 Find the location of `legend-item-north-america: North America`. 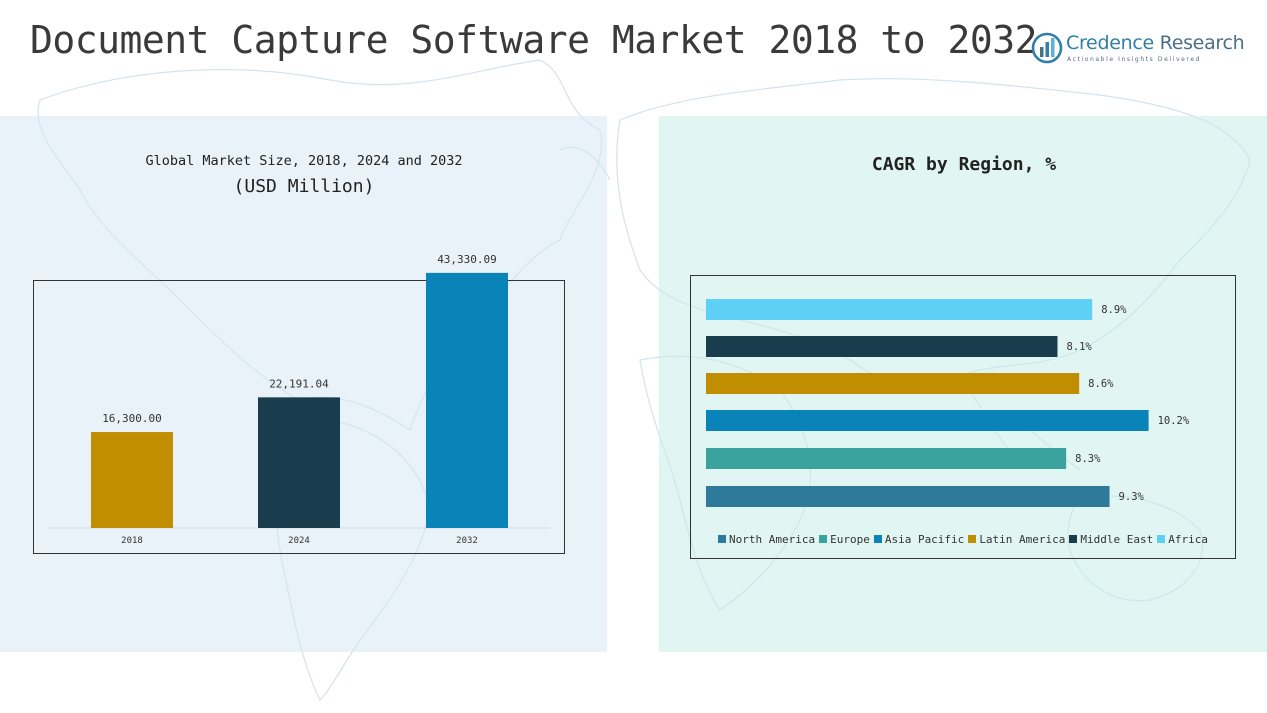

legend-item-north-america: North America is located at coordinates (766, 539).